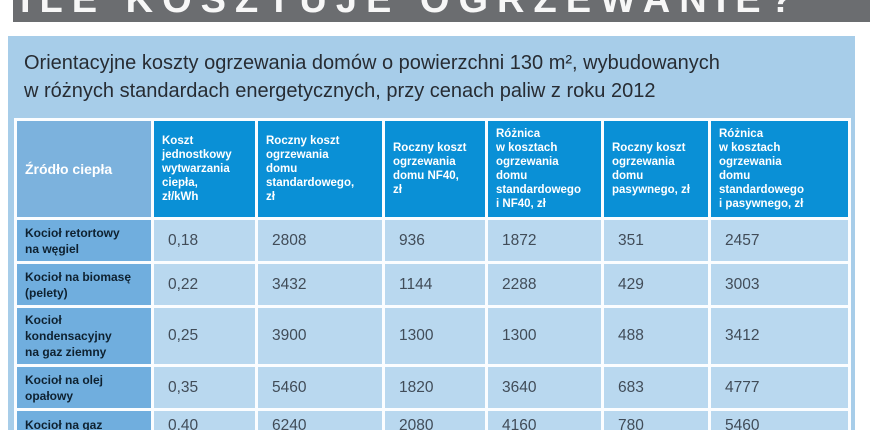 The height and width of the screenshot is (430, 870). What do you see at coordinates (544, 284) in the screenshot?
I see `cell-value: 2288` at bounding box center [544, 284].